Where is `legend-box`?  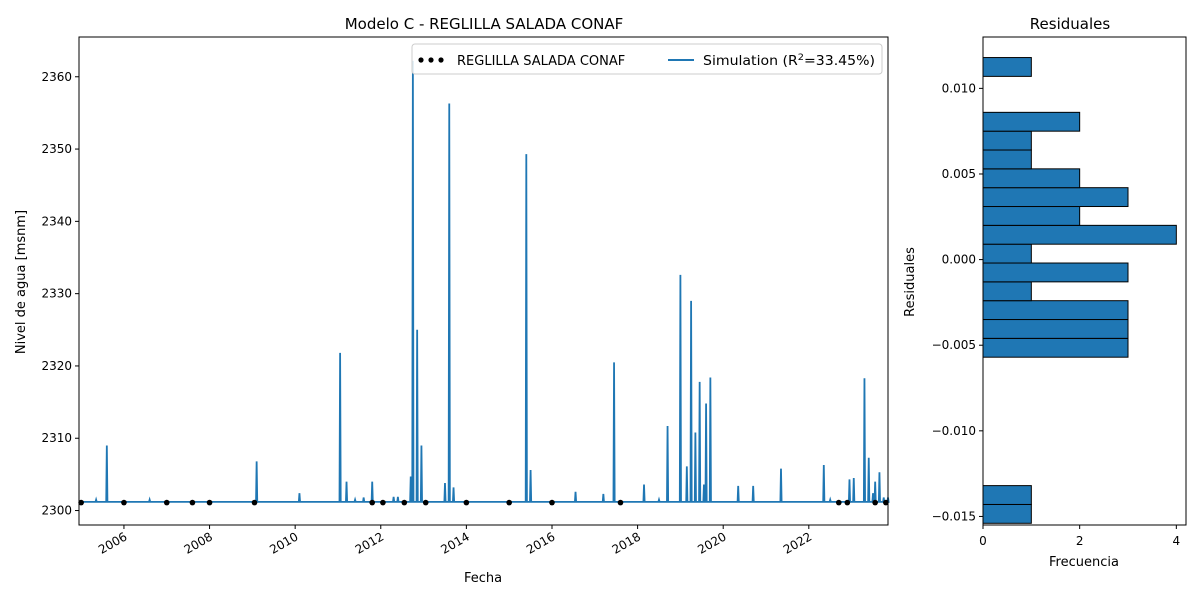 legend-box is located at coordinates (647, 59).